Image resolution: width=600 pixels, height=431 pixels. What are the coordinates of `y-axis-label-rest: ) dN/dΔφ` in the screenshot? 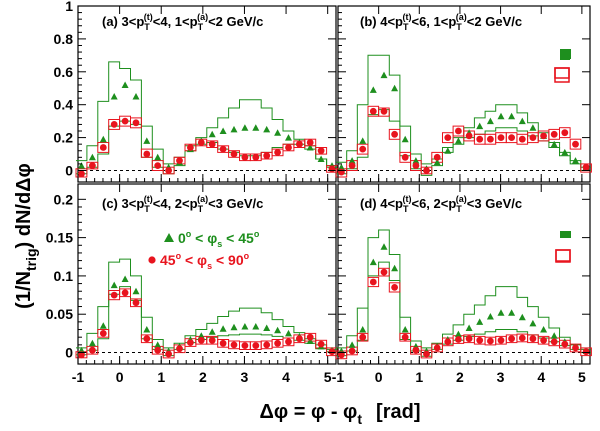 It's located at (24, 205).